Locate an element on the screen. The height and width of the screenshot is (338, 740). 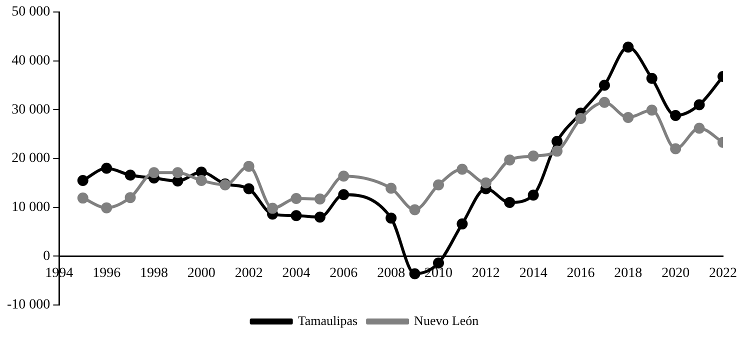
x-tick-label: 2020 is located at coordinates (676, 274).